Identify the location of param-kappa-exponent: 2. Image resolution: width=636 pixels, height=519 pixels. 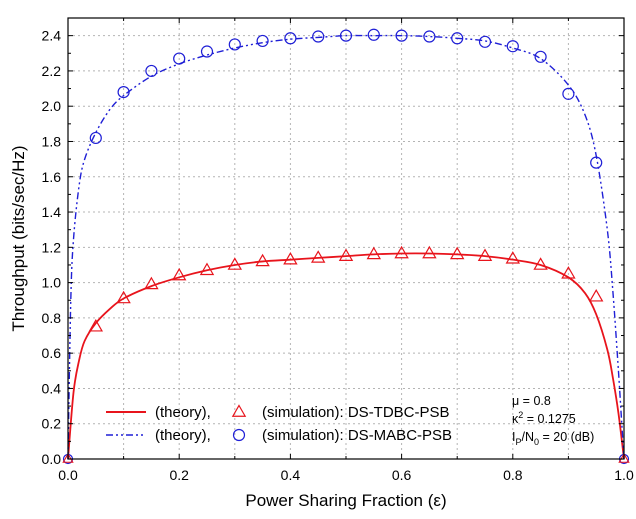
(520, 415).